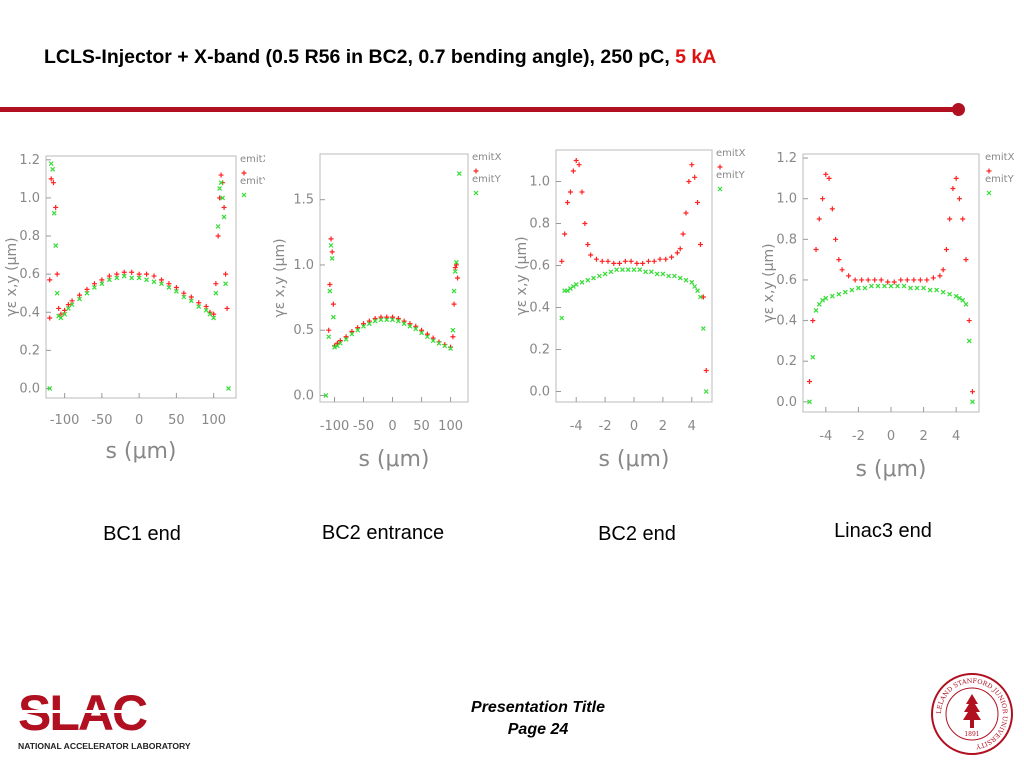 Image resolution: width=1024 pixels, height=768 pixels. Describe the element at coordinates (634, 426) in the screenshot. I see `x-tick-label: 0` at that location.